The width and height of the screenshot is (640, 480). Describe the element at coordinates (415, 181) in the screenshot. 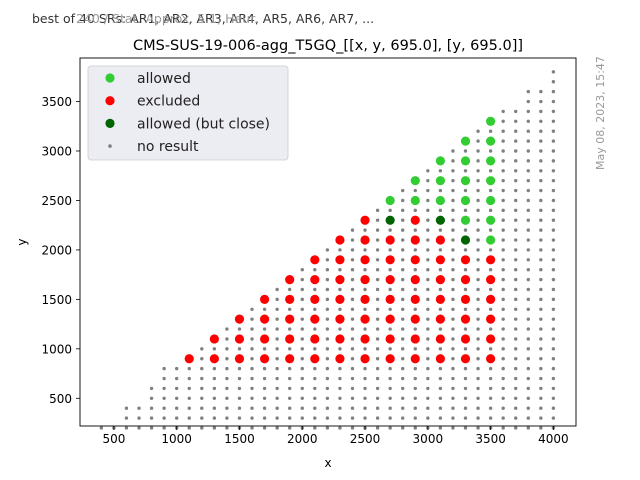

I see `allowed-point` at that location.